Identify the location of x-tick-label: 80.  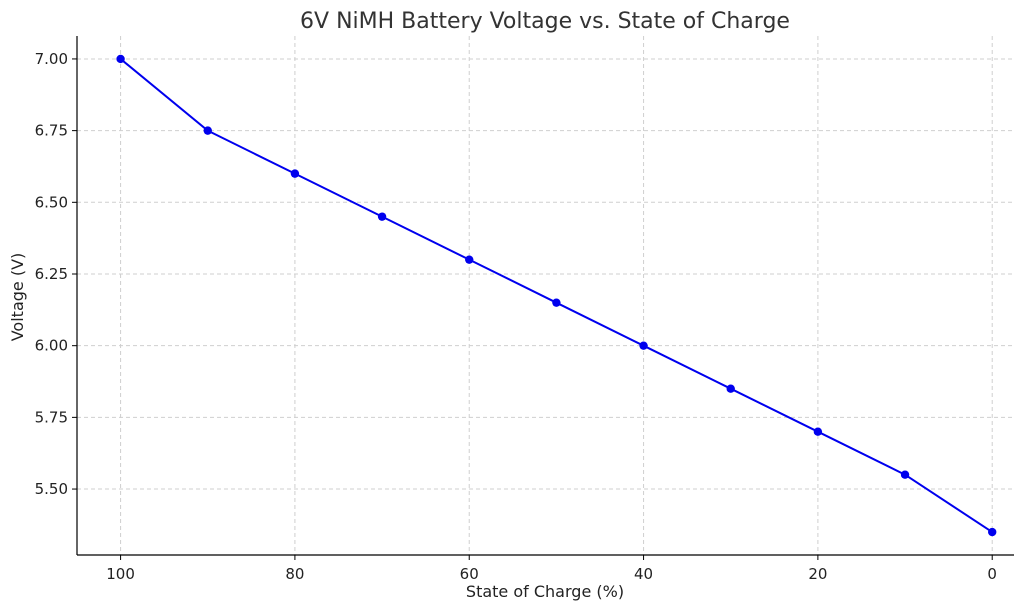
(294, 574).